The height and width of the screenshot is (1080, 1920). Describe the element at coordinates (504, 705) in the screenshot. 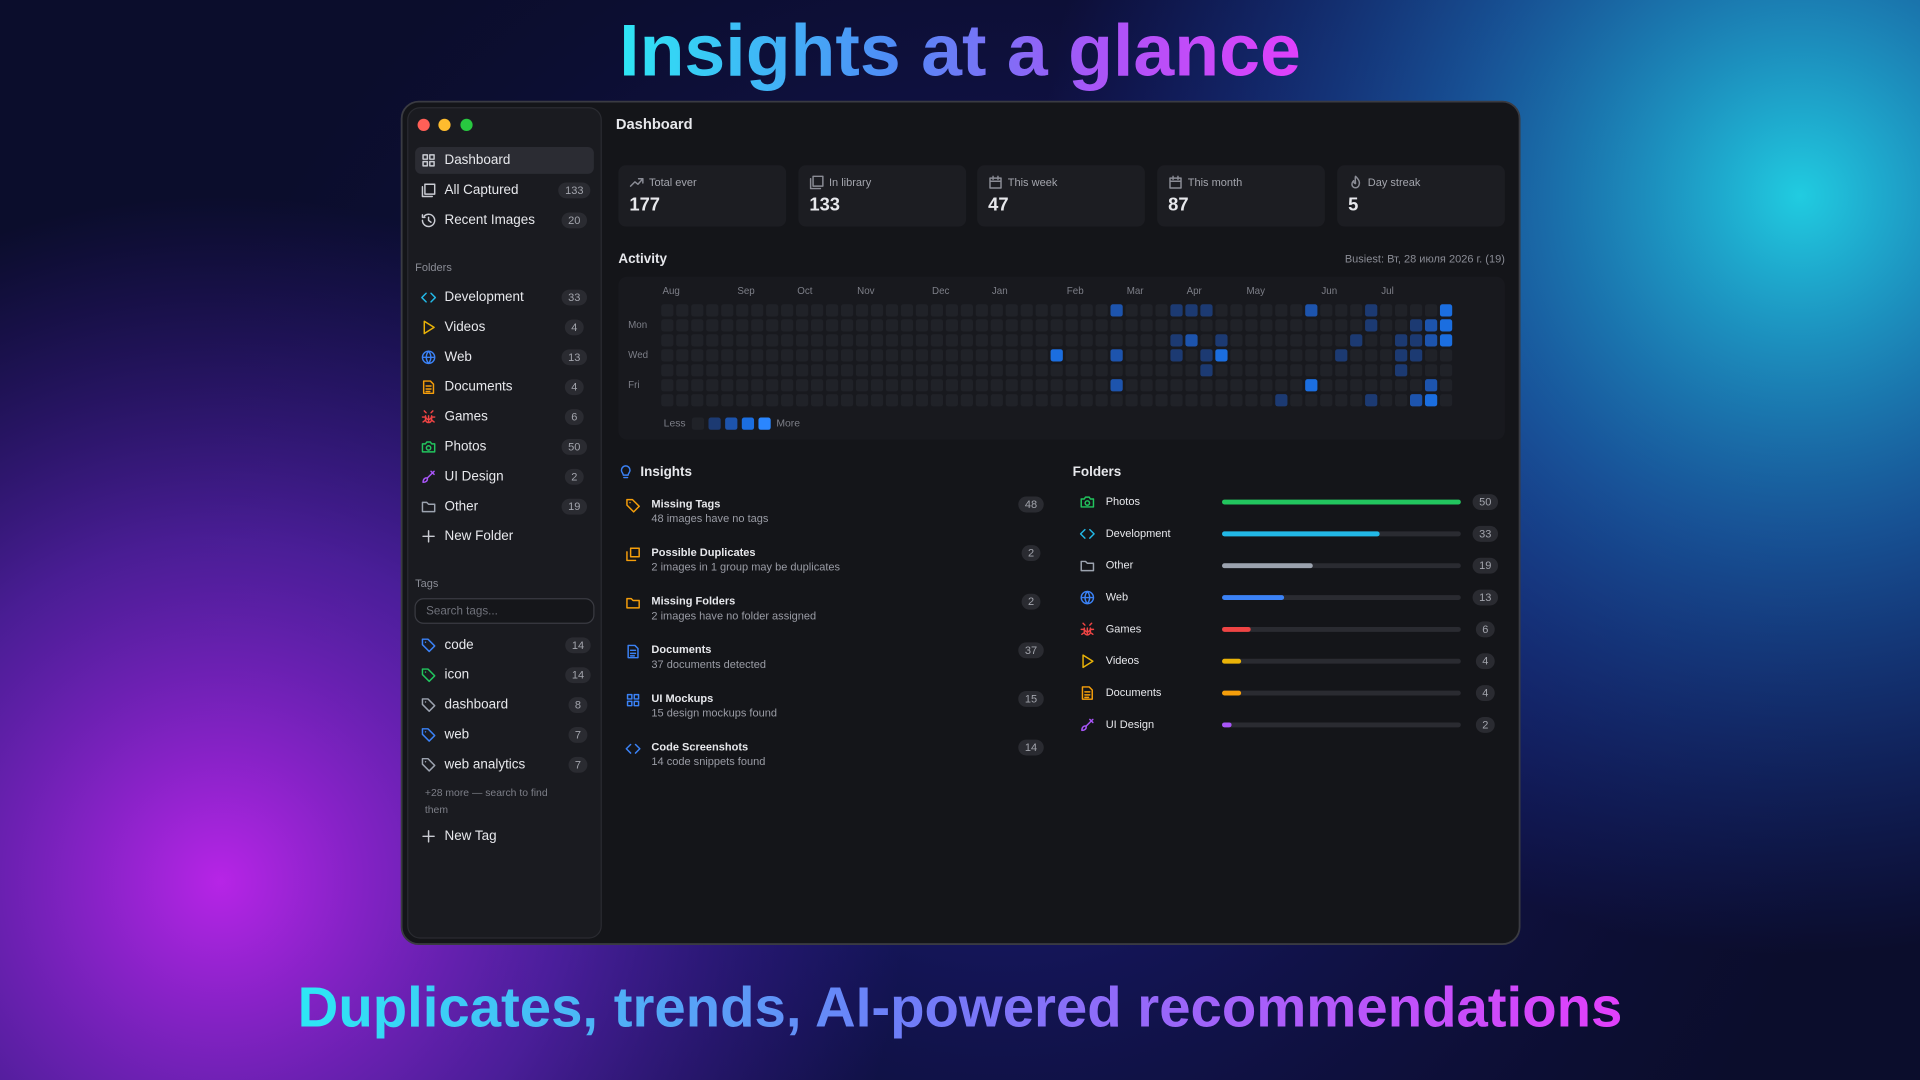

I see `tag-item: dashboard 8` at that location.